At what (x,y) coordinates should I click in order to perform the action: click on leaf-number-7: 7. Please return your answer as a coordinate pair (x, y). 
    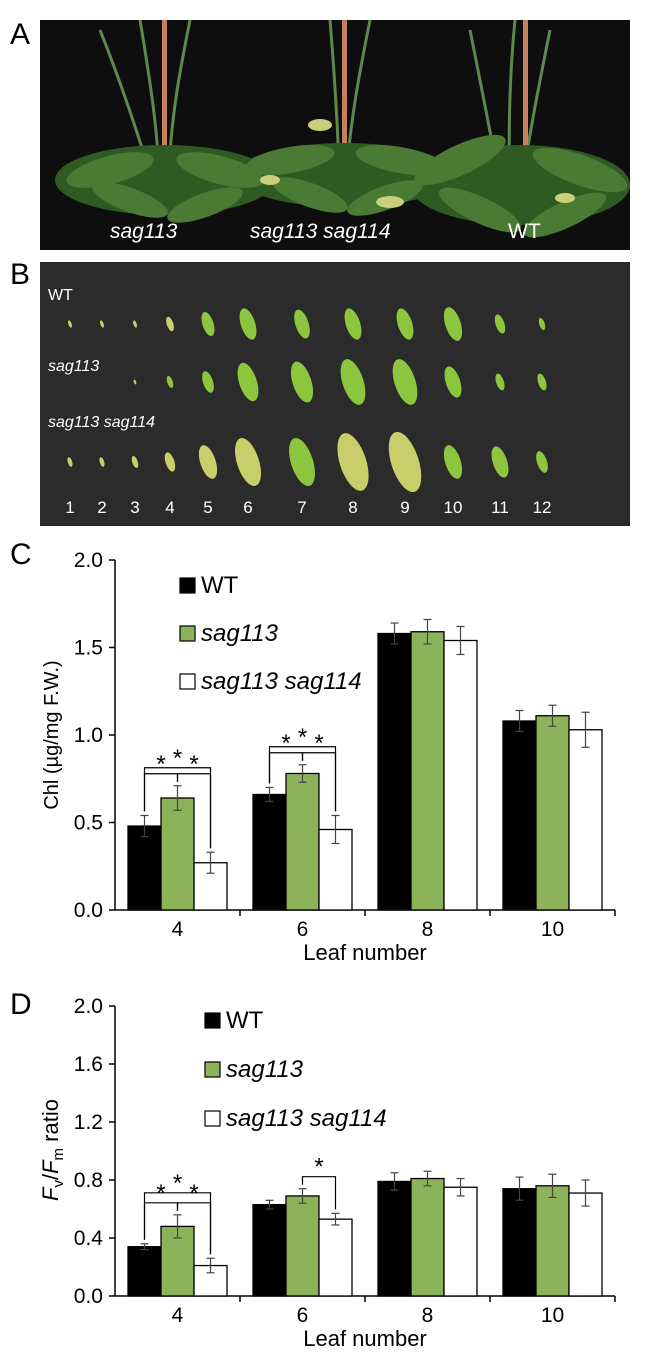
    Looking at the image, I should click on (302, 507).